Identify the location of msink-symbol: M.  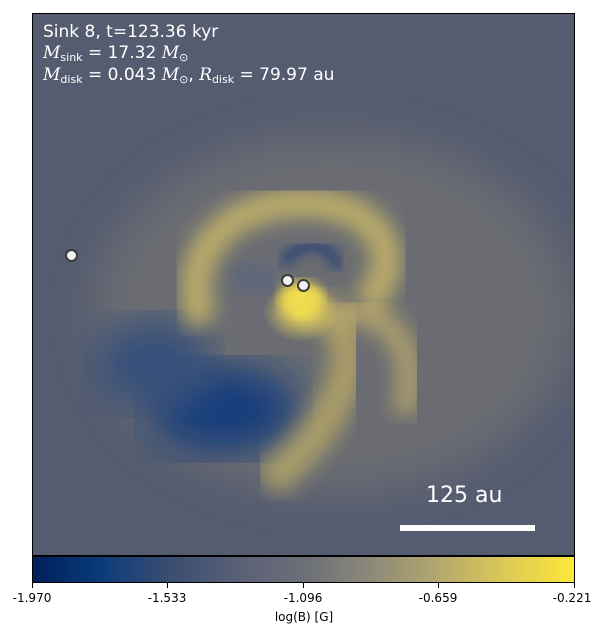
(52, 53).